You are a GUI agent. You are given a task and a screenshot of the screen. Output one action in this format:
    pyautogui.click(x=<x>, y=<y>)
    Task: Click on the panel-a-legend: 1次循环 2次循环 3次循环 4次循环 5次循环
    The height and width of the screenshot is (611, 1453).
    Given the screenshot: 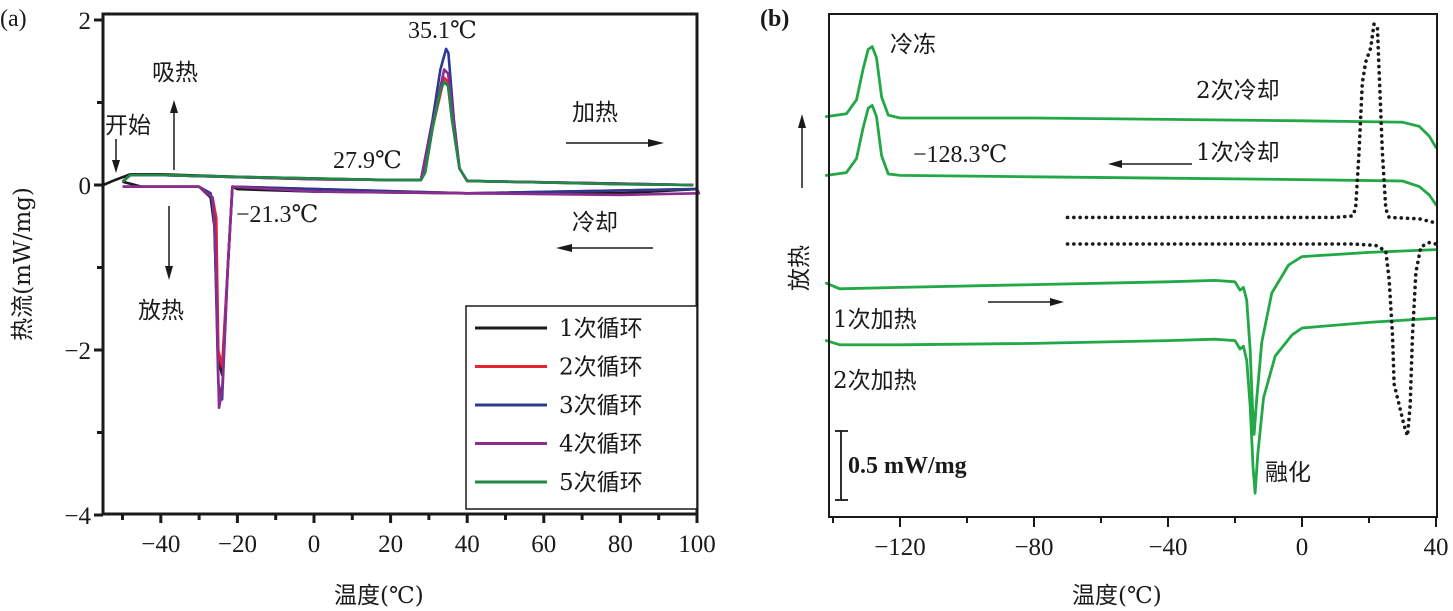 What is the action you would take?
    pyautogui.click(x=581, y=407)
    